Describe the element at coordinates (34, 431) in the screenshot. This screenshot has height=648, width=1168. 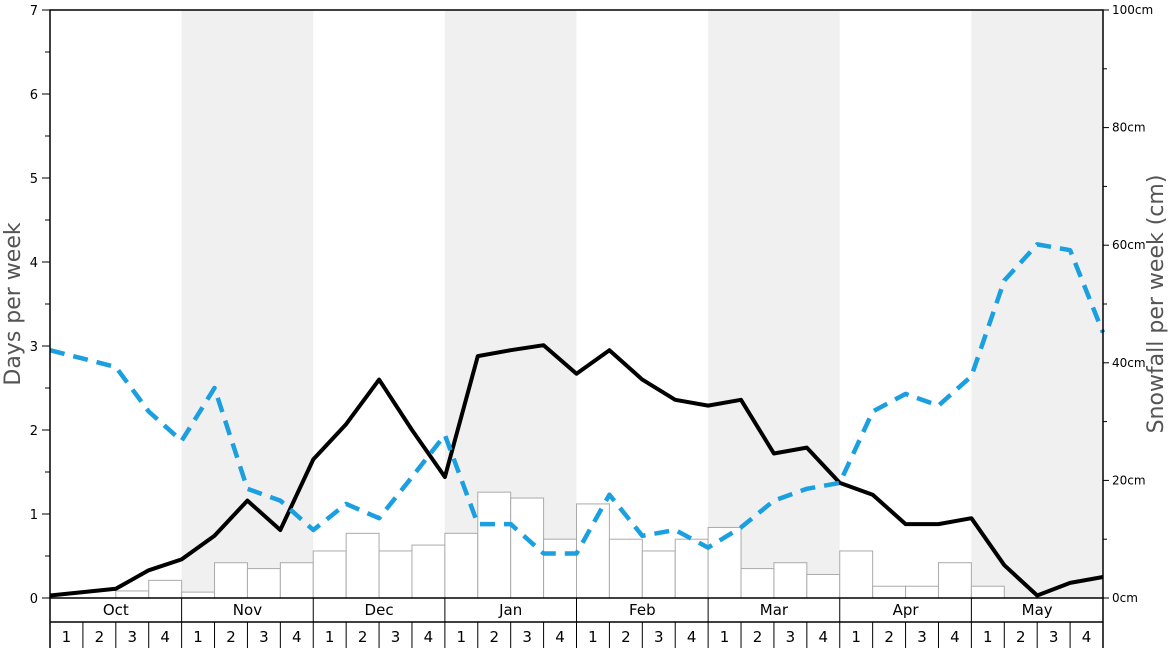
I see `left-tick-label: 2` at that location.